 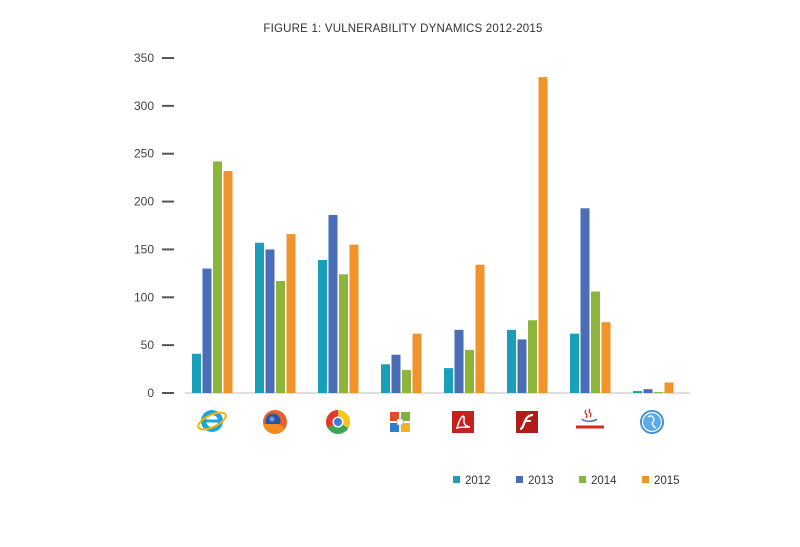 I want to click on adobe-flash-icon, so click(x=527, y=422).